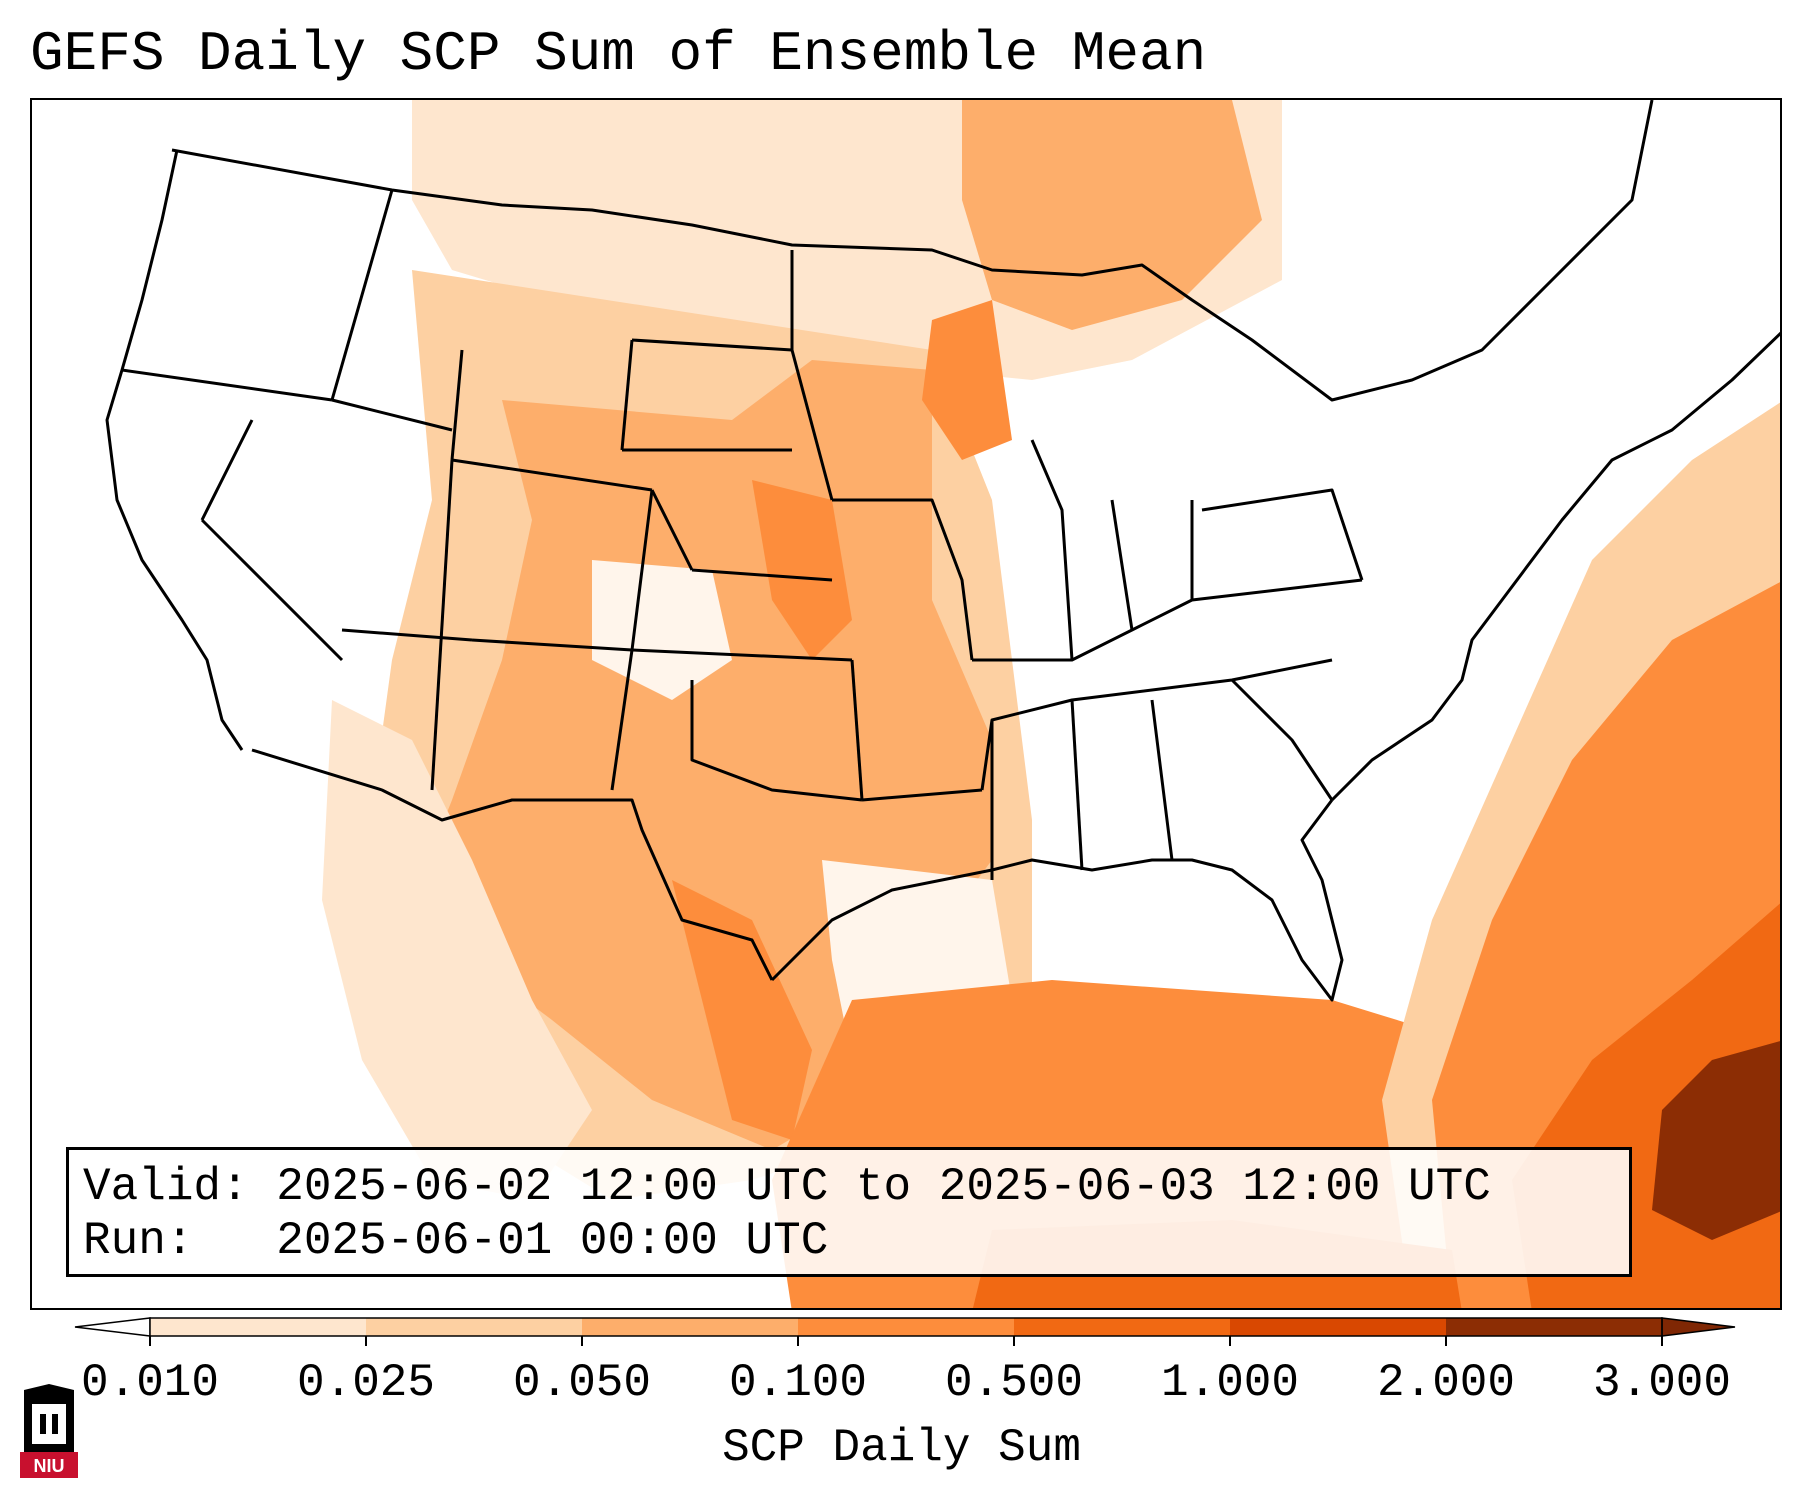 The image size is (1803, 1500). Describe the element at coordinates (618, 54) in the screenshot. I see `map-title: GEFS Daily SCP Sum of Ensemble Mean` at that location.